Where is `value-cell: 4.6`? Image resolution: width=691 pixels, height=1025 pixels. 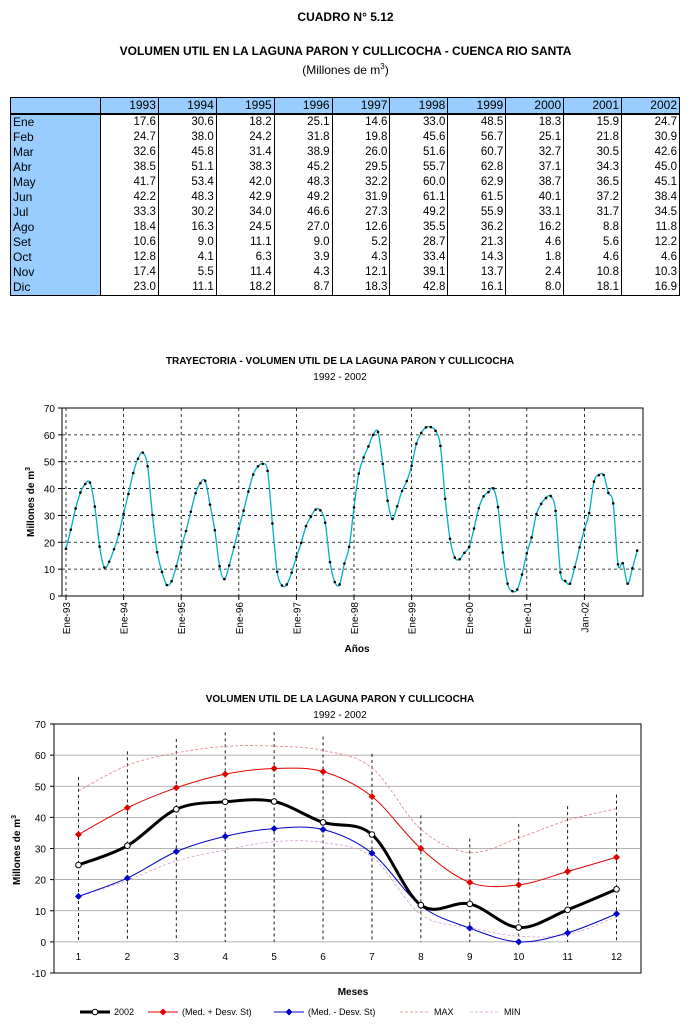
value-cell: 4.6 is located at coordinates (650, 257).